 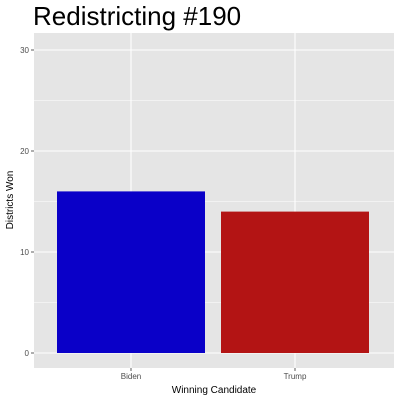 I want to click on x-tick-label: Biden, so click(x=131, y=376).